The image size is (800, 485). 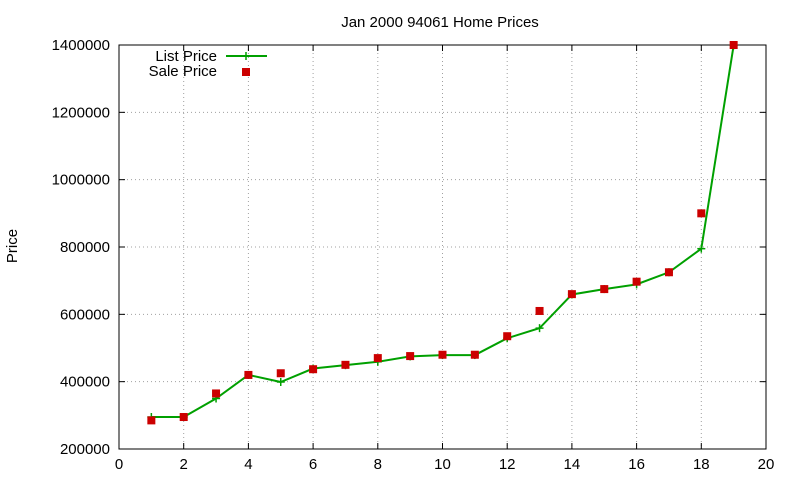 I want to click on y-tick-label: 800000, so click(x=85, y=247).